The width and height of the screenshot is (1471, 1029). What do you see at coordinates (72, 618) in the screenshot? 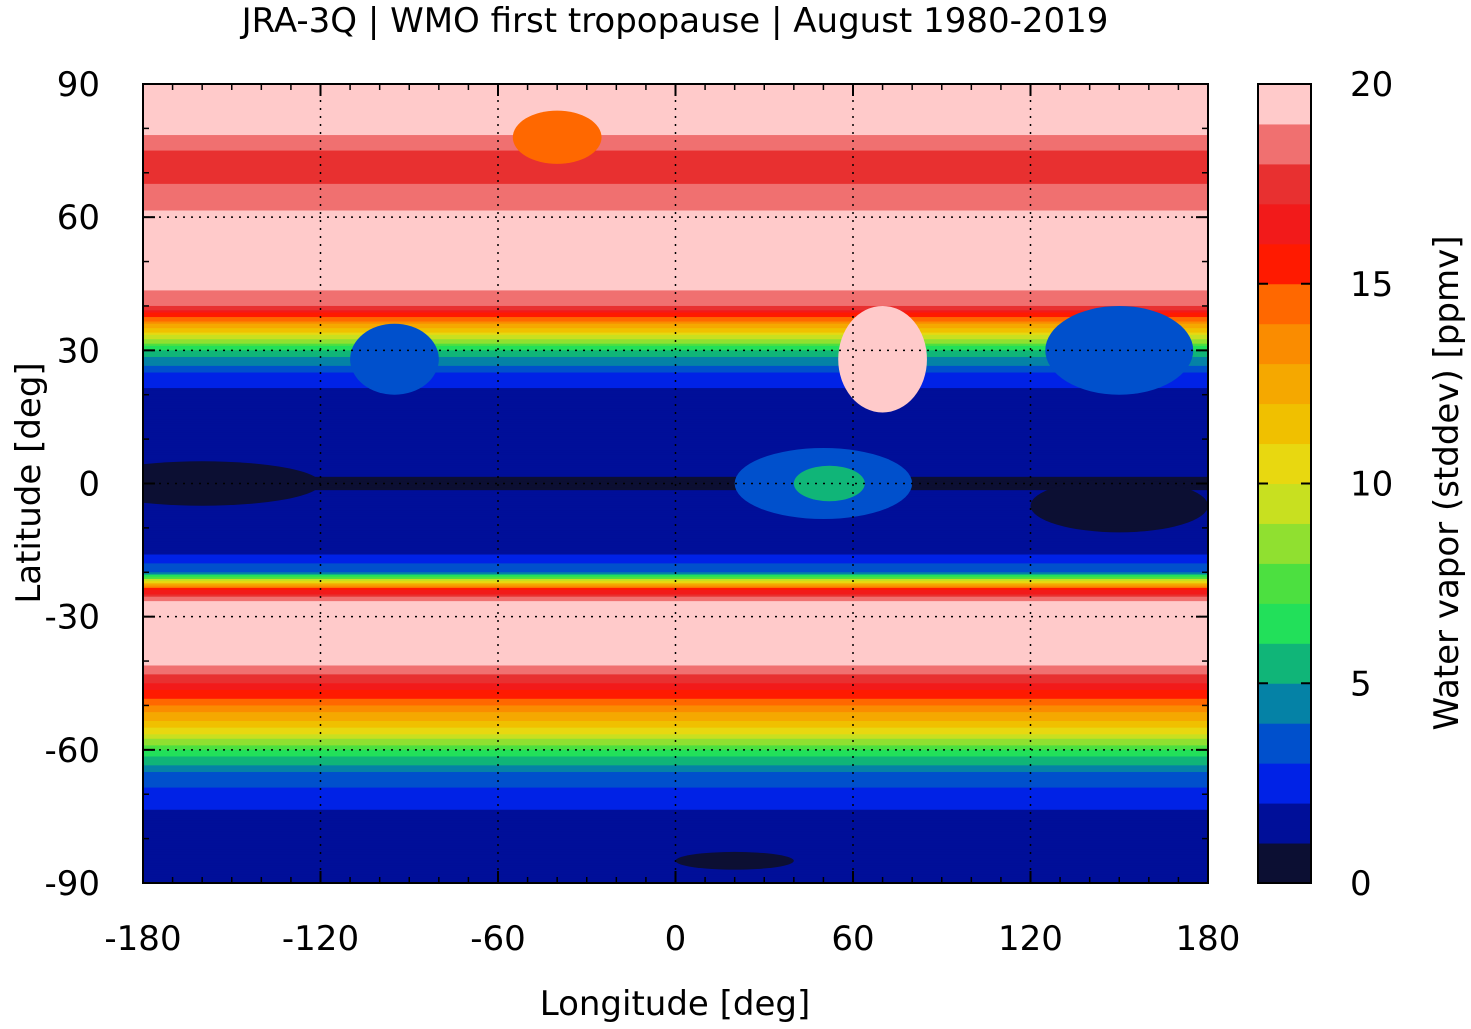
I see `y-tick-label: -30` at bounding box center [72, 618].